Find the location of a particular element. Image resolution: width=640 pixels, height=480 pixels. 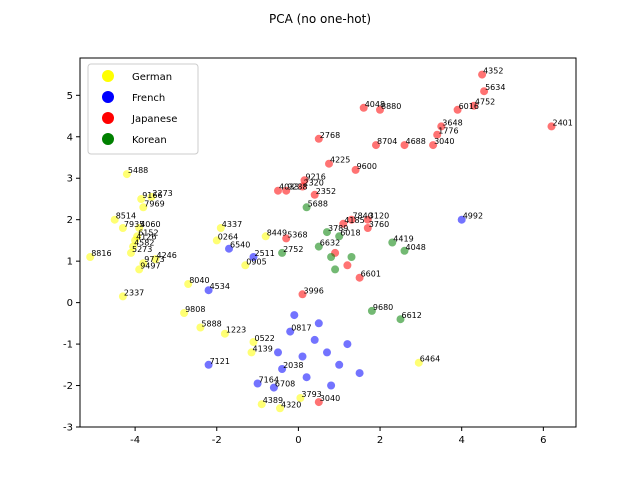

legend-label-french: French is located at coordinates (148, 98).